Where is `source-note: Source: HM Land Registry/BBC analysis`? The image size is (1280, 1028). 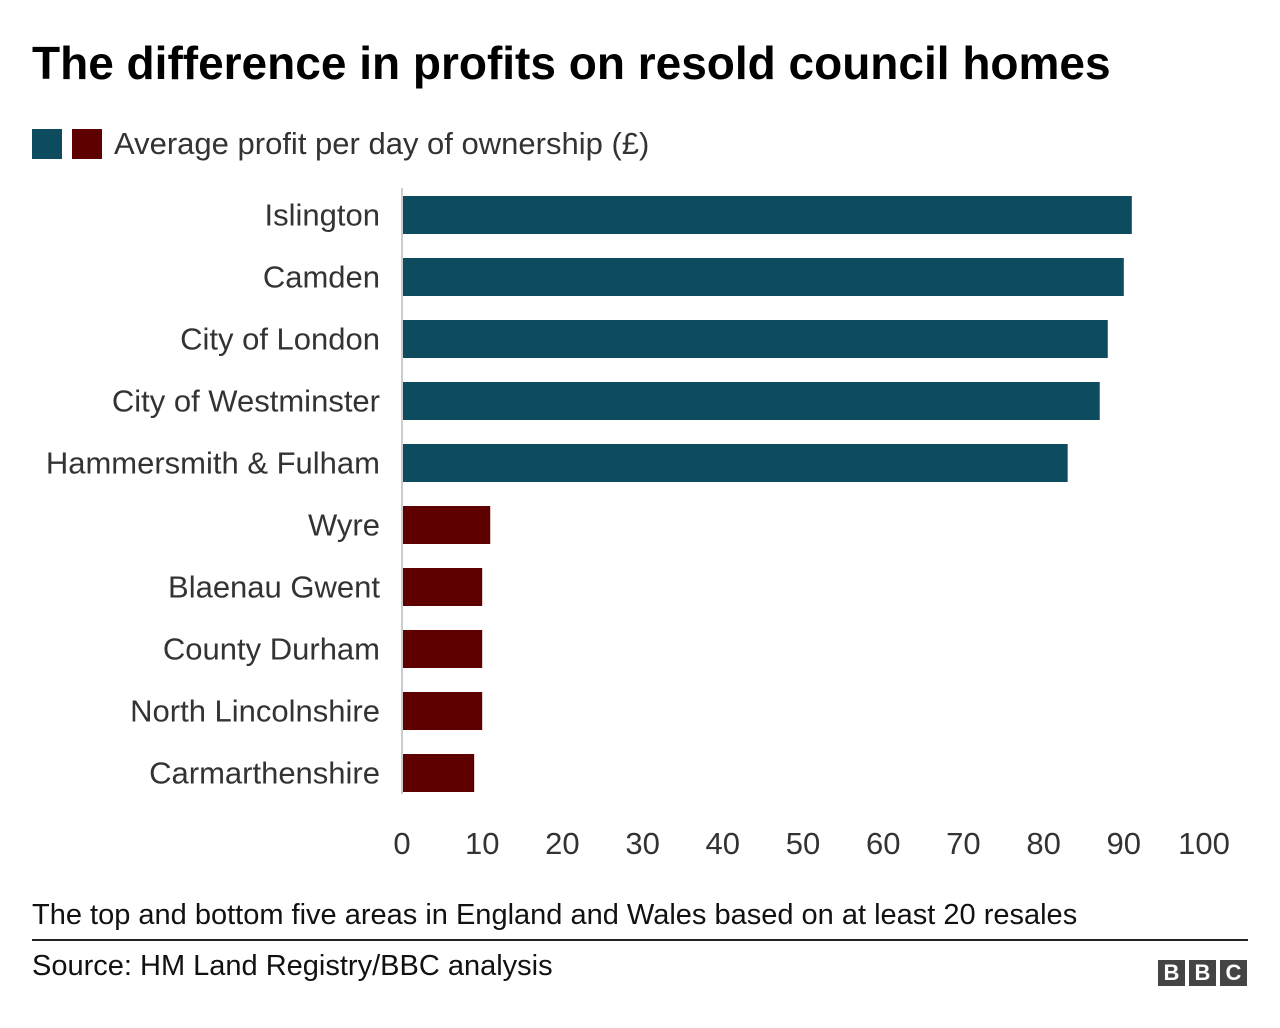
source-note: Source: HM Land Registry/BBC analysis is located at coordinates (292, 966).